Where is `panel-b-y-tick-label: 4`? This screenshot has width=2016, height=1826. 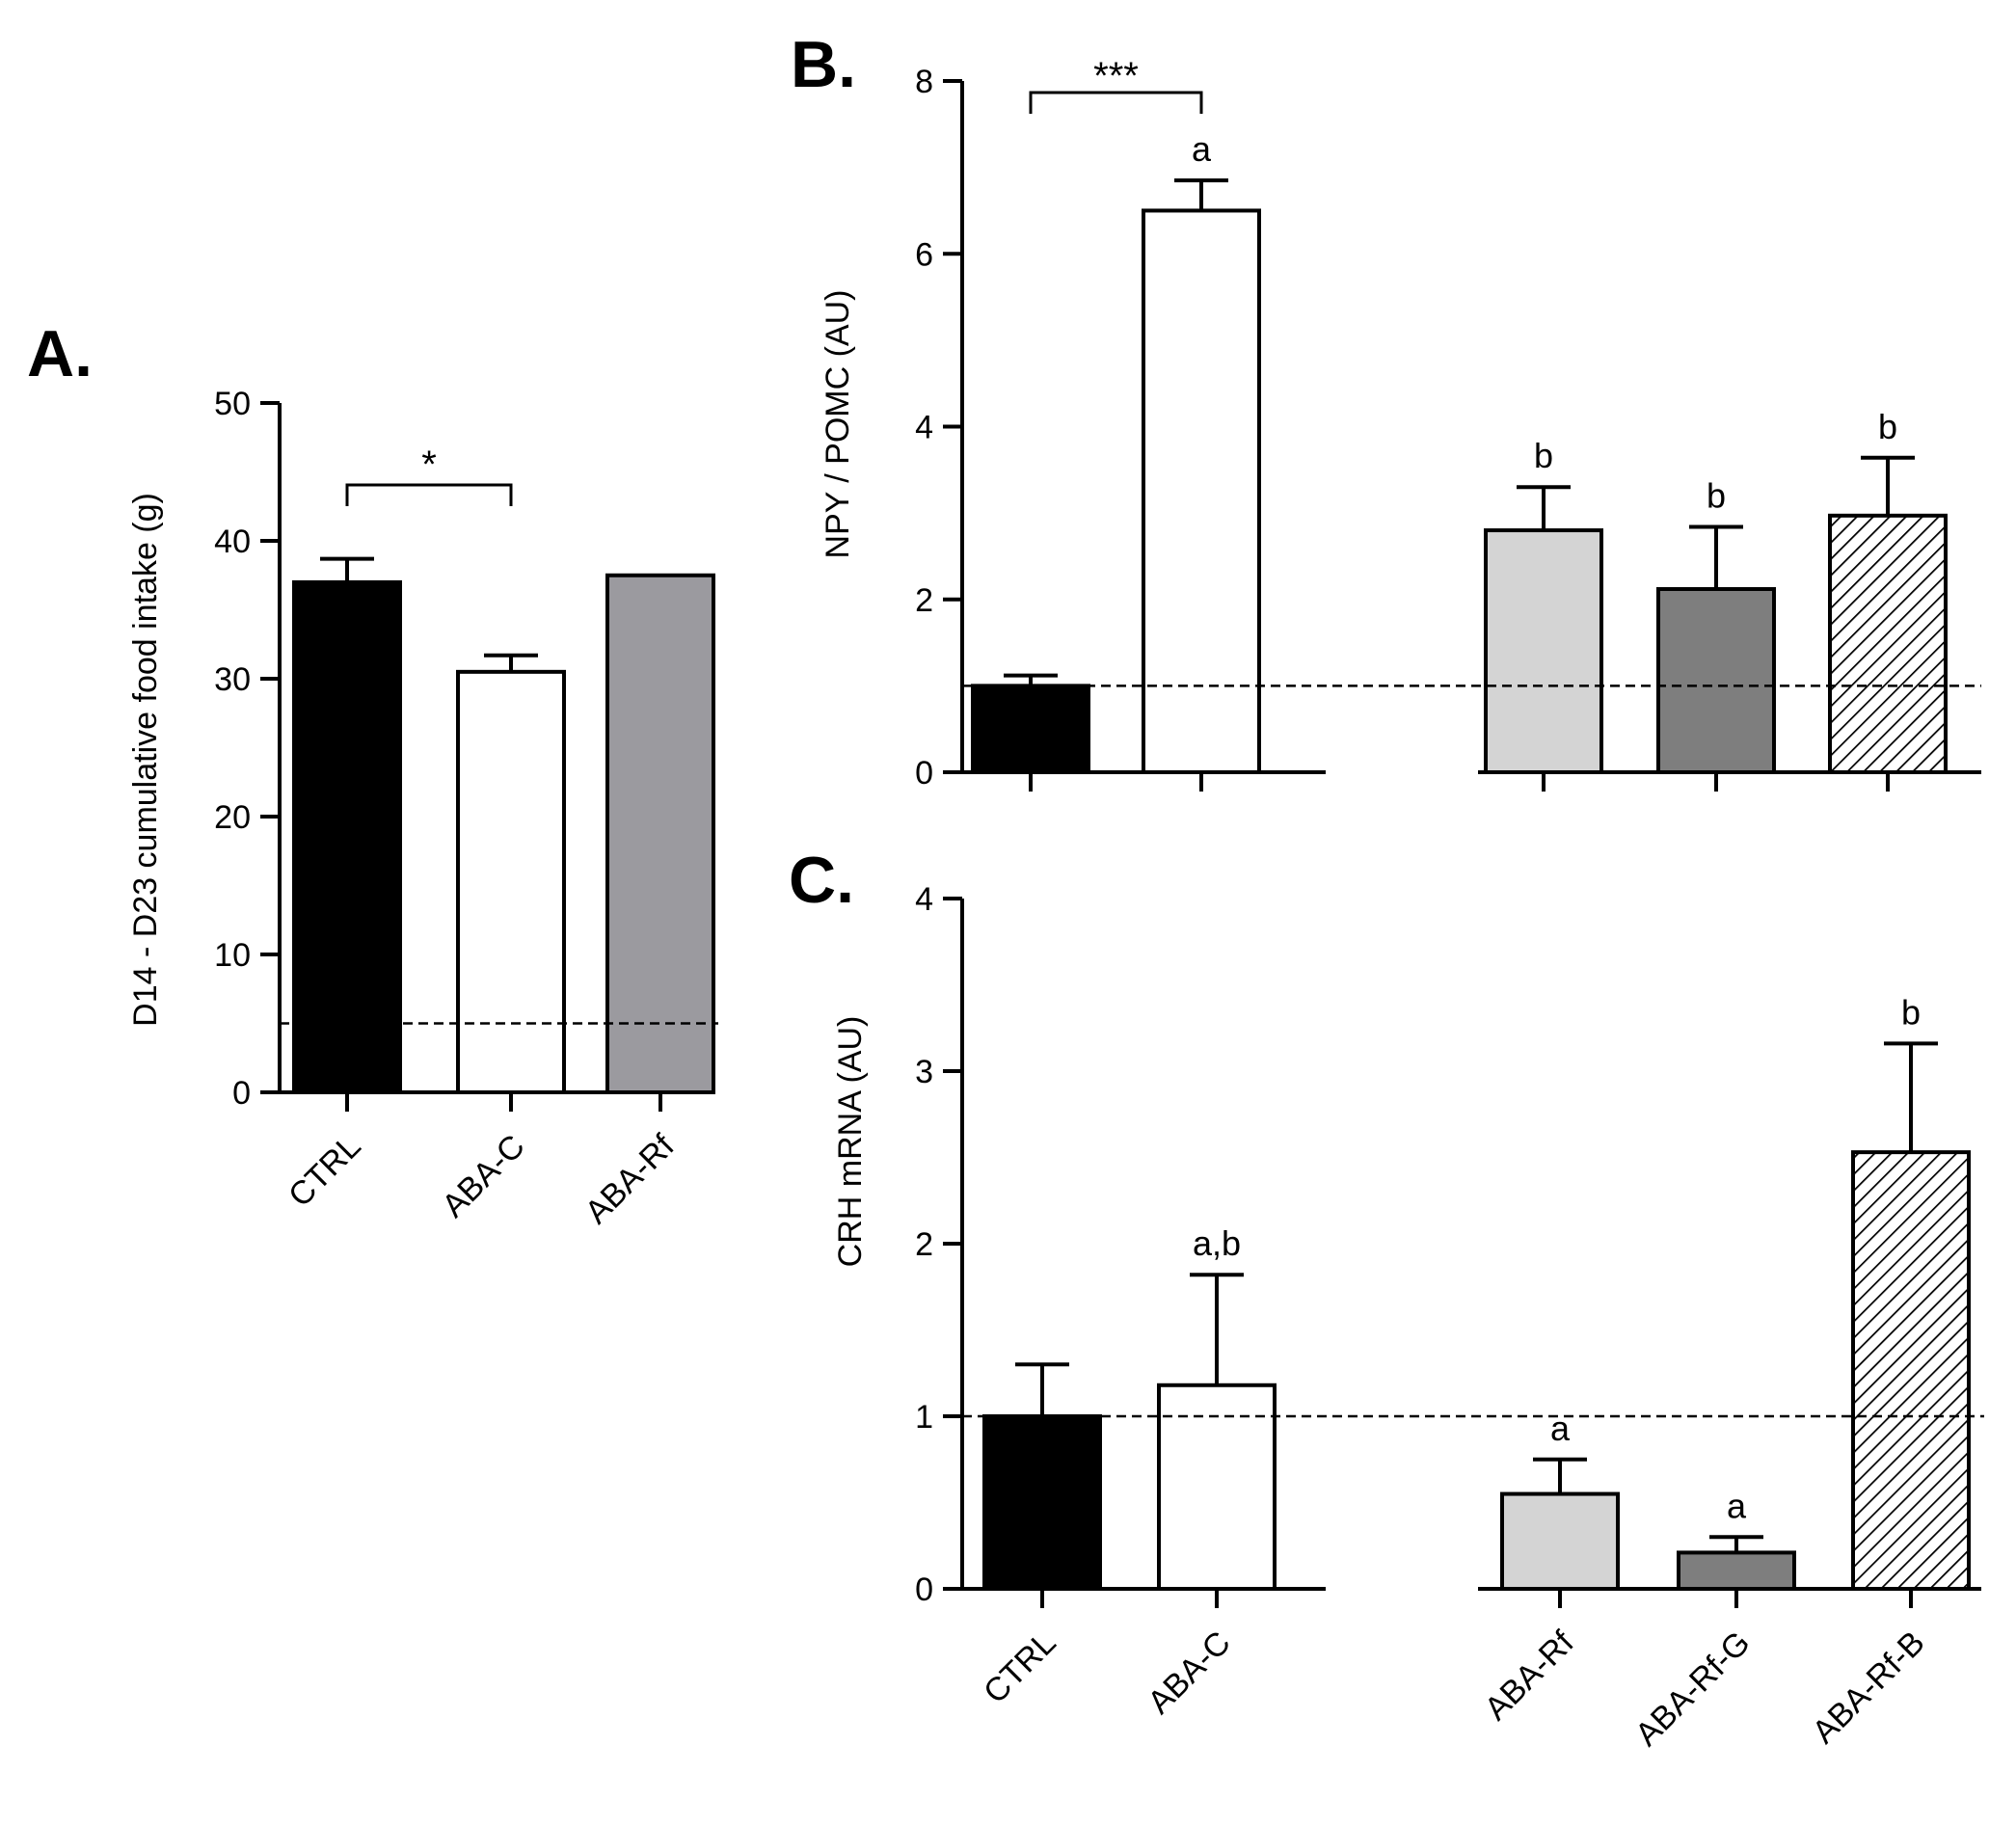 panel-b-y-tick-label: 4 is located at coordinates (924, 428).